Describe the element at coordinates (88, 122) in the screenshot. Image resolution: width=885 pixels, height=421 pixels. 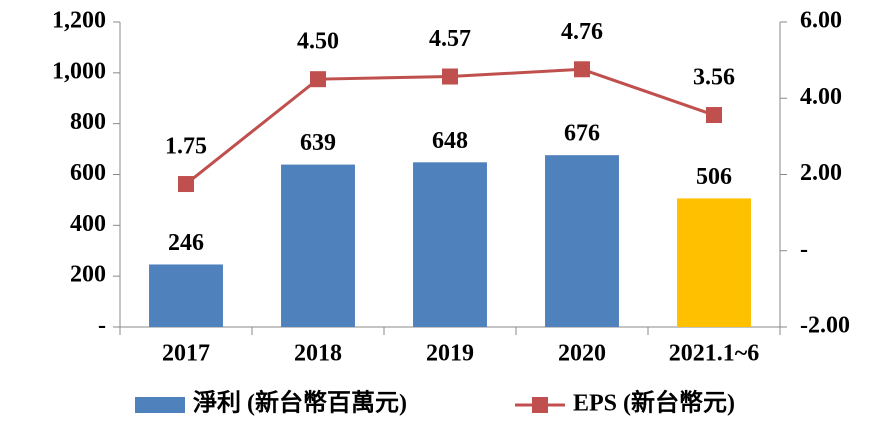
I see `y-tick-label: 800` at that location.